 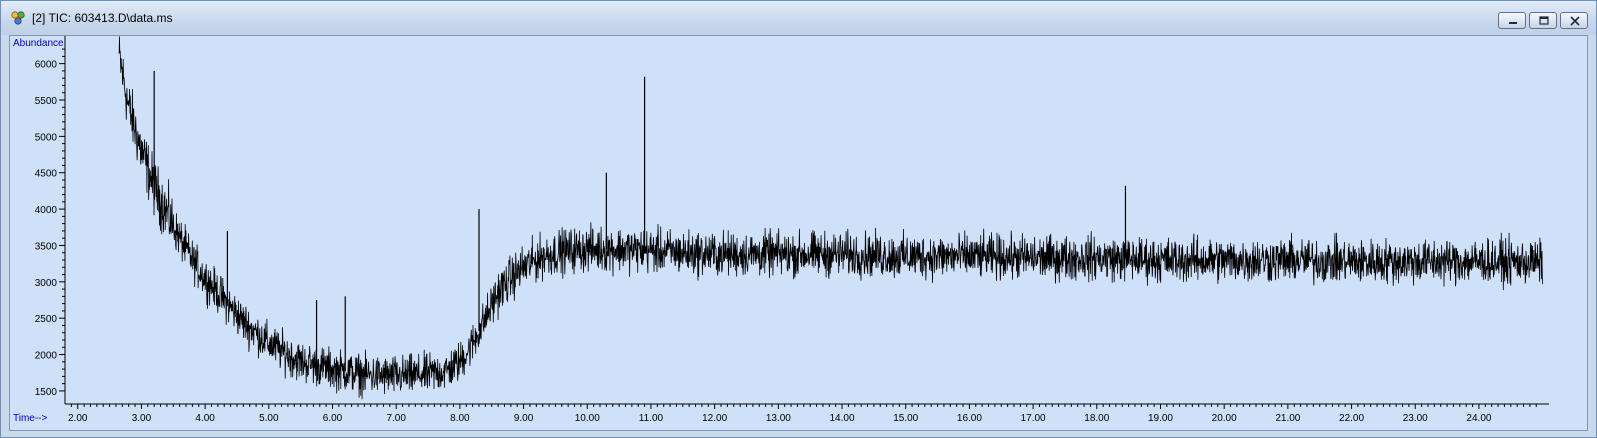 I want to click on close-icon, so click(x=1575, y=21).